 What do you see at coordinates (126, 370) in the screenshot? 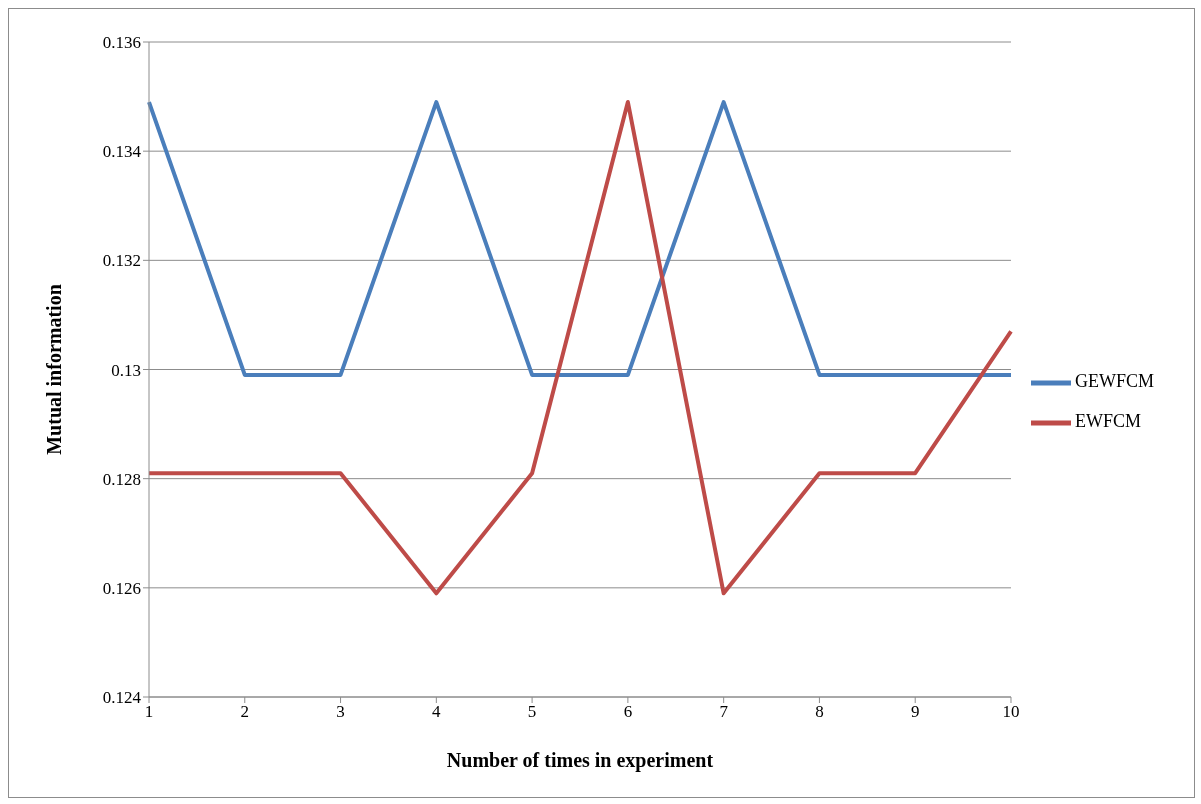
I see `y-tick-label: 0.13` at bounding box center [126, 370].